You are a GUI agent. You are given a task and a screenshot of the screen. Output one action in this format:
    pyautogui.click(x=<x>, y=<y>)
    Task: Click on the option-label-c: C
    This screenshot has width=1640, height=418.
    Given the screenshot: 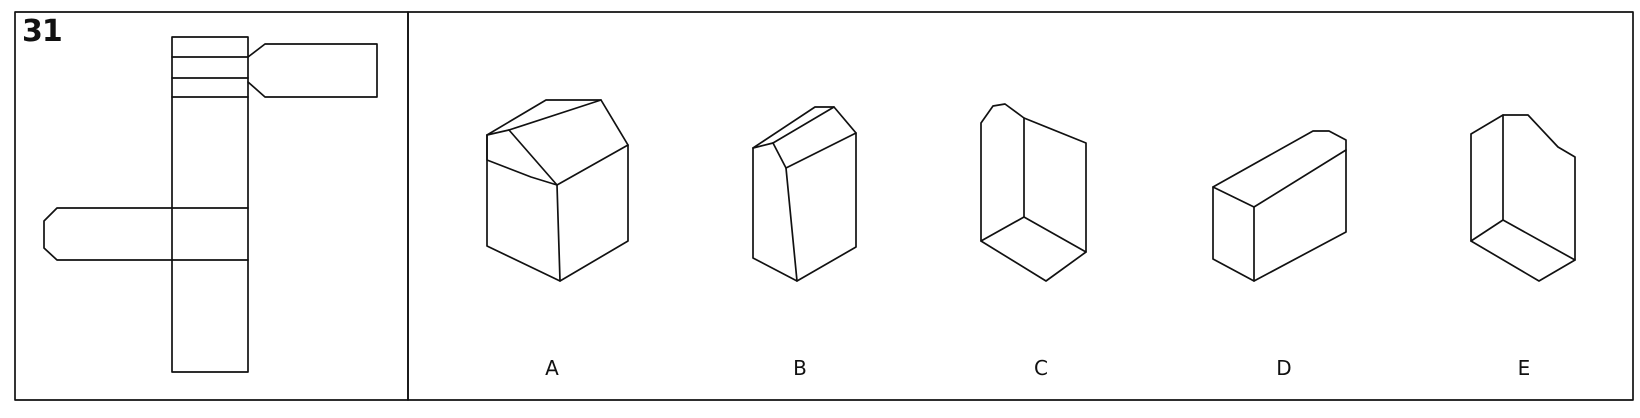 What is the action you would take?
    pyautogui.click(x=1041, y=368)
    